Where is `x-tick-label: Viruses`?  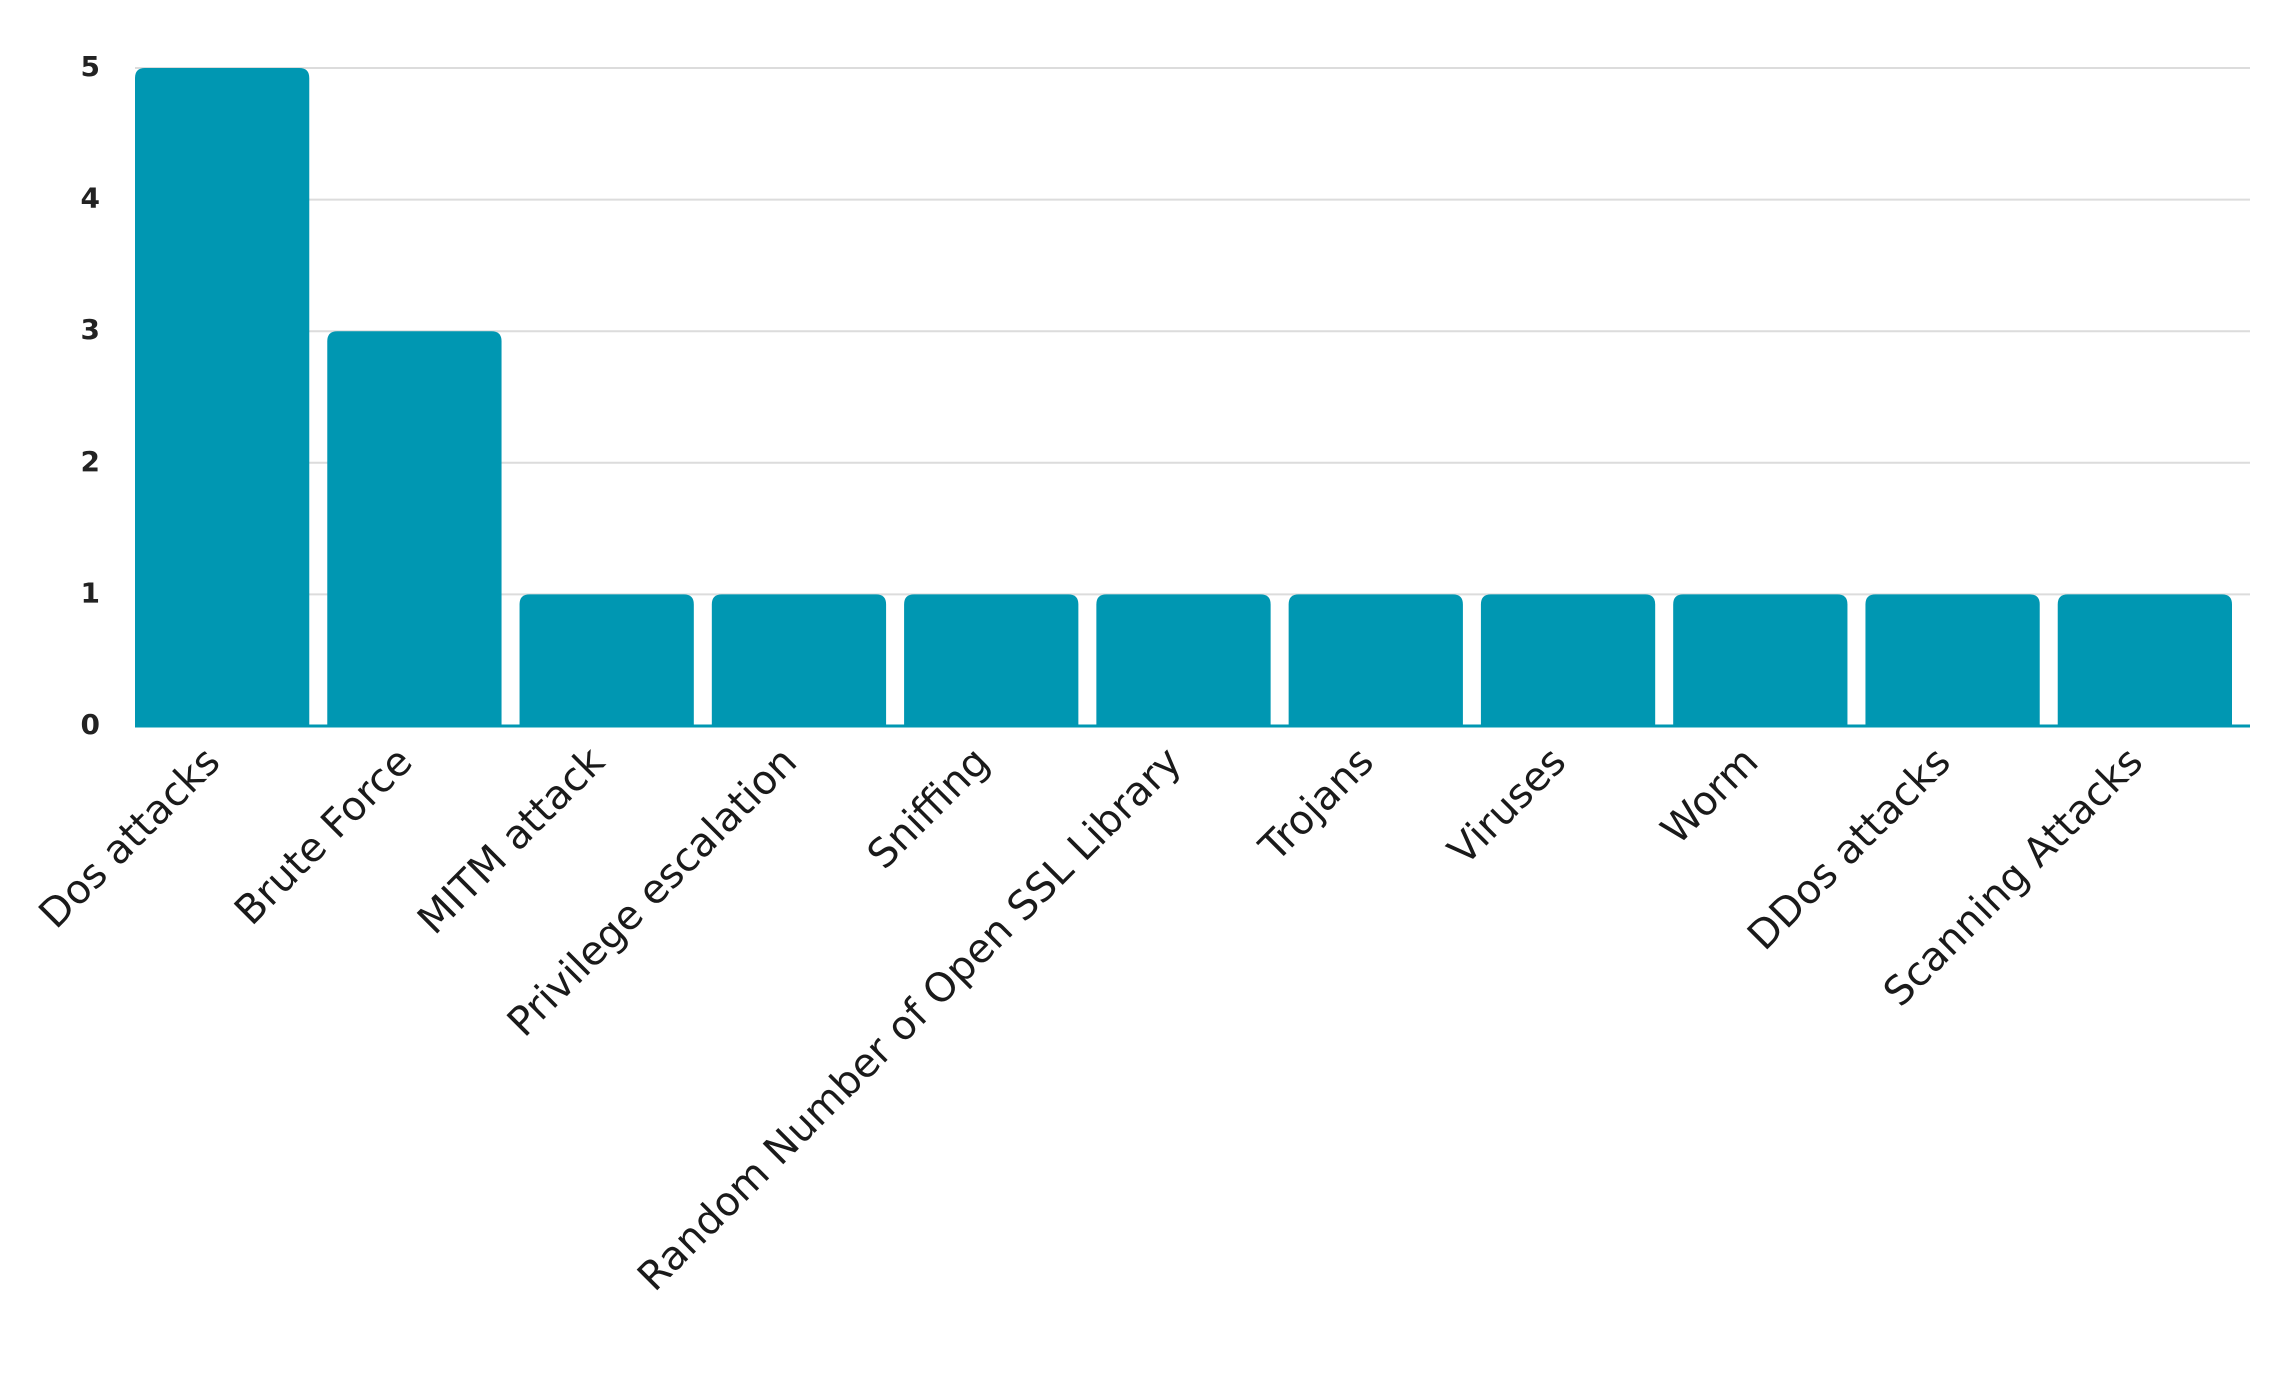 x-tick-label: Viruses is located at coordinates (1508, 807).